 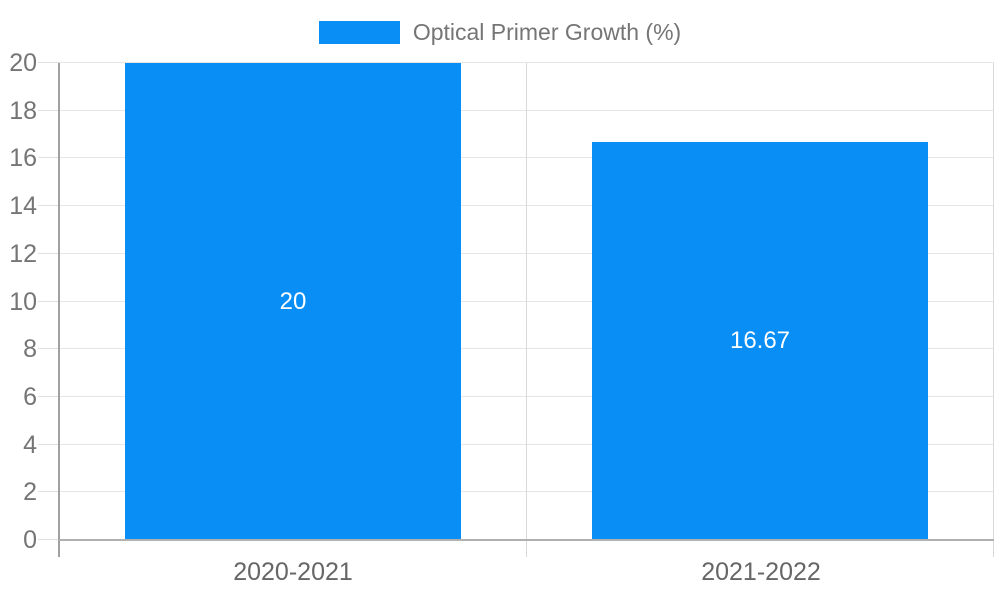 I want to click on y-axis-tick-label: 14, so click(x=23, y=206).